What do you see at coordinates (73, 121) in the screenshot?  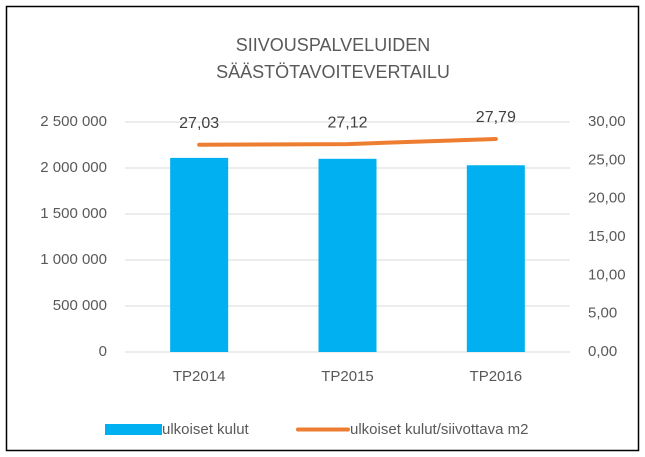 I see `y-tick-label: 2 500 000` at bounding box center [73, 121].